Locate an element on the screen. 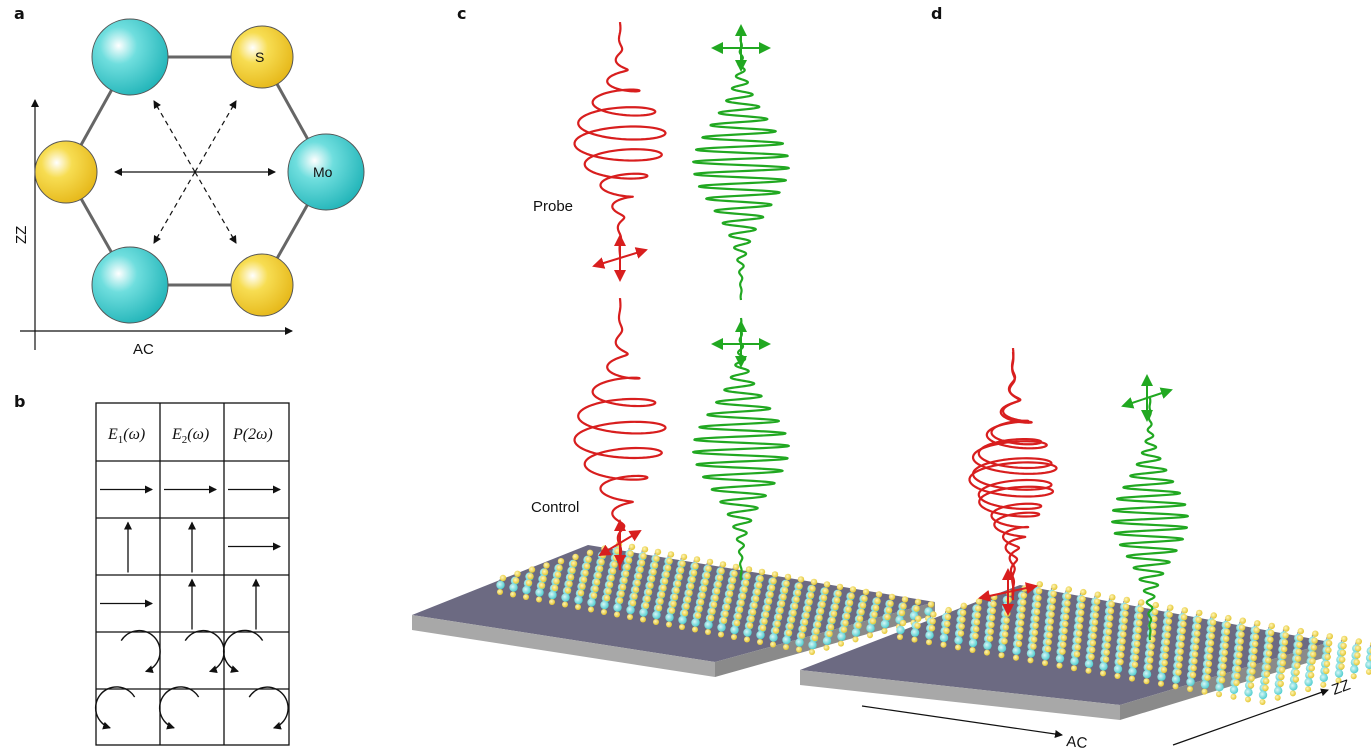 This screenshot has height=749, width=1371. panel-label-c: c is located at coordinates (462, 13).